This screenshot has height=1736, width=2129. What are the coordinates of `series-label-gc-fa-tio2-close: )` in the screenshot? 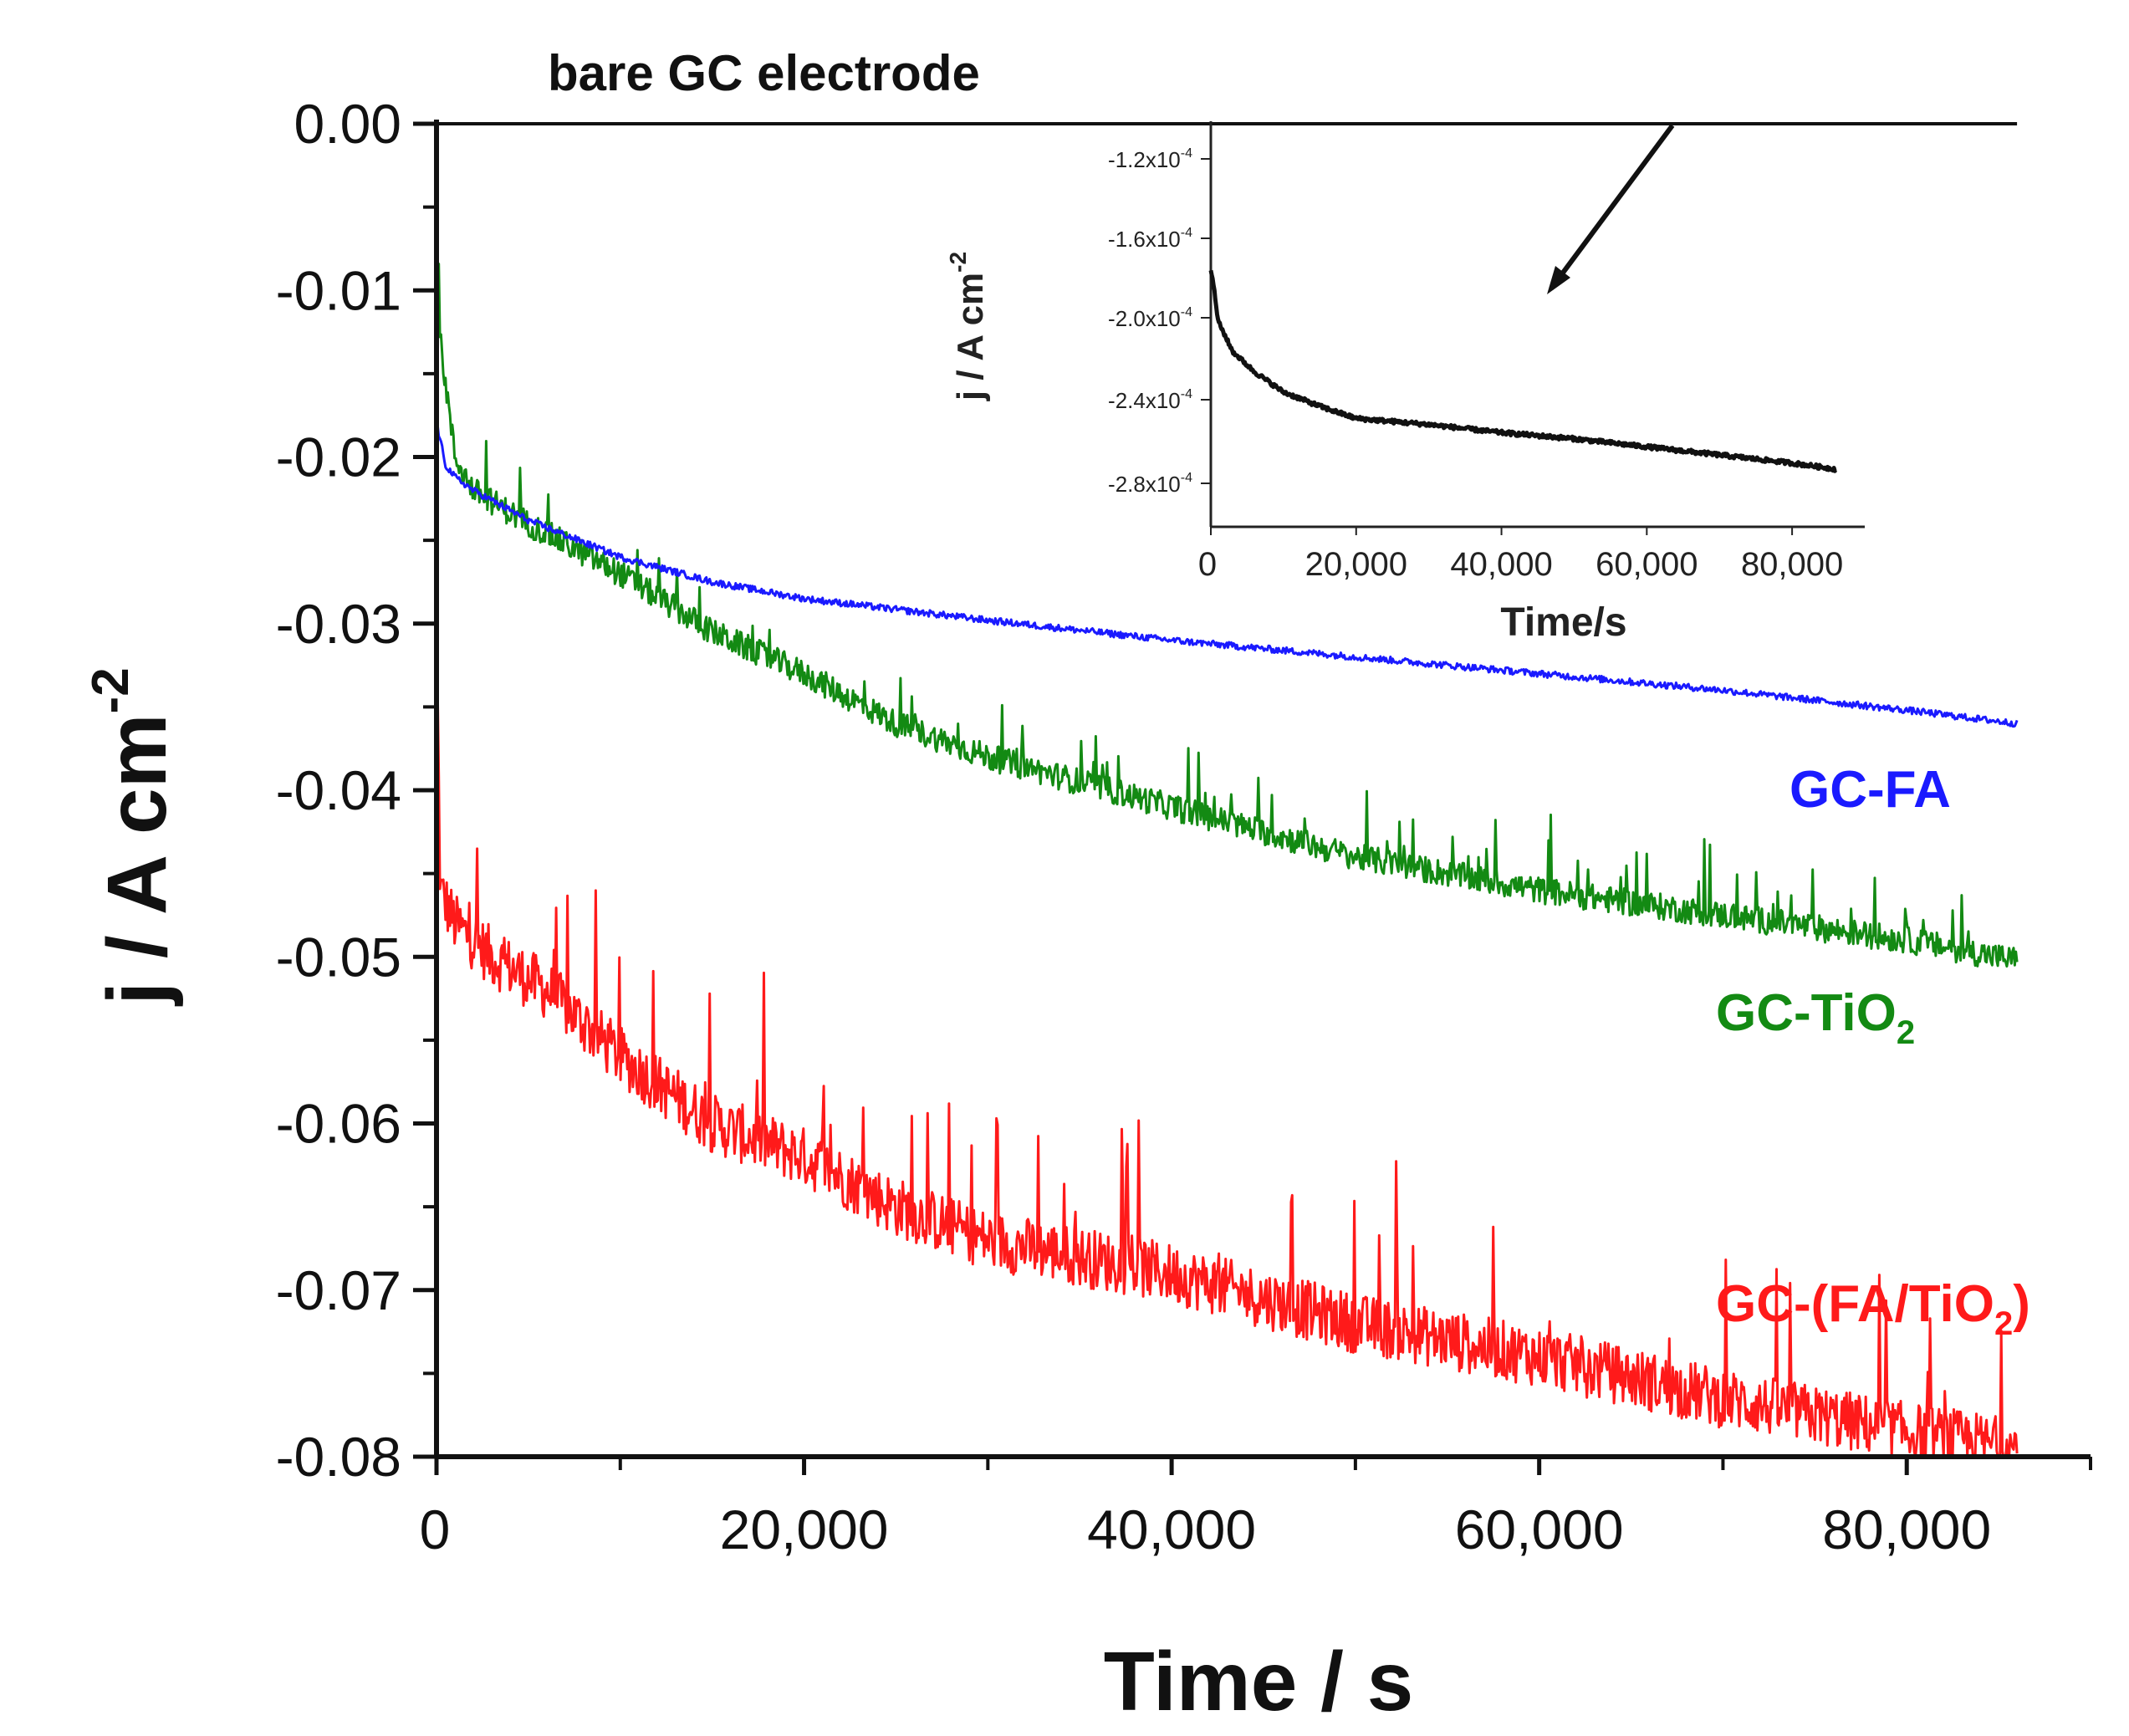 It's located at (2021, 1304).